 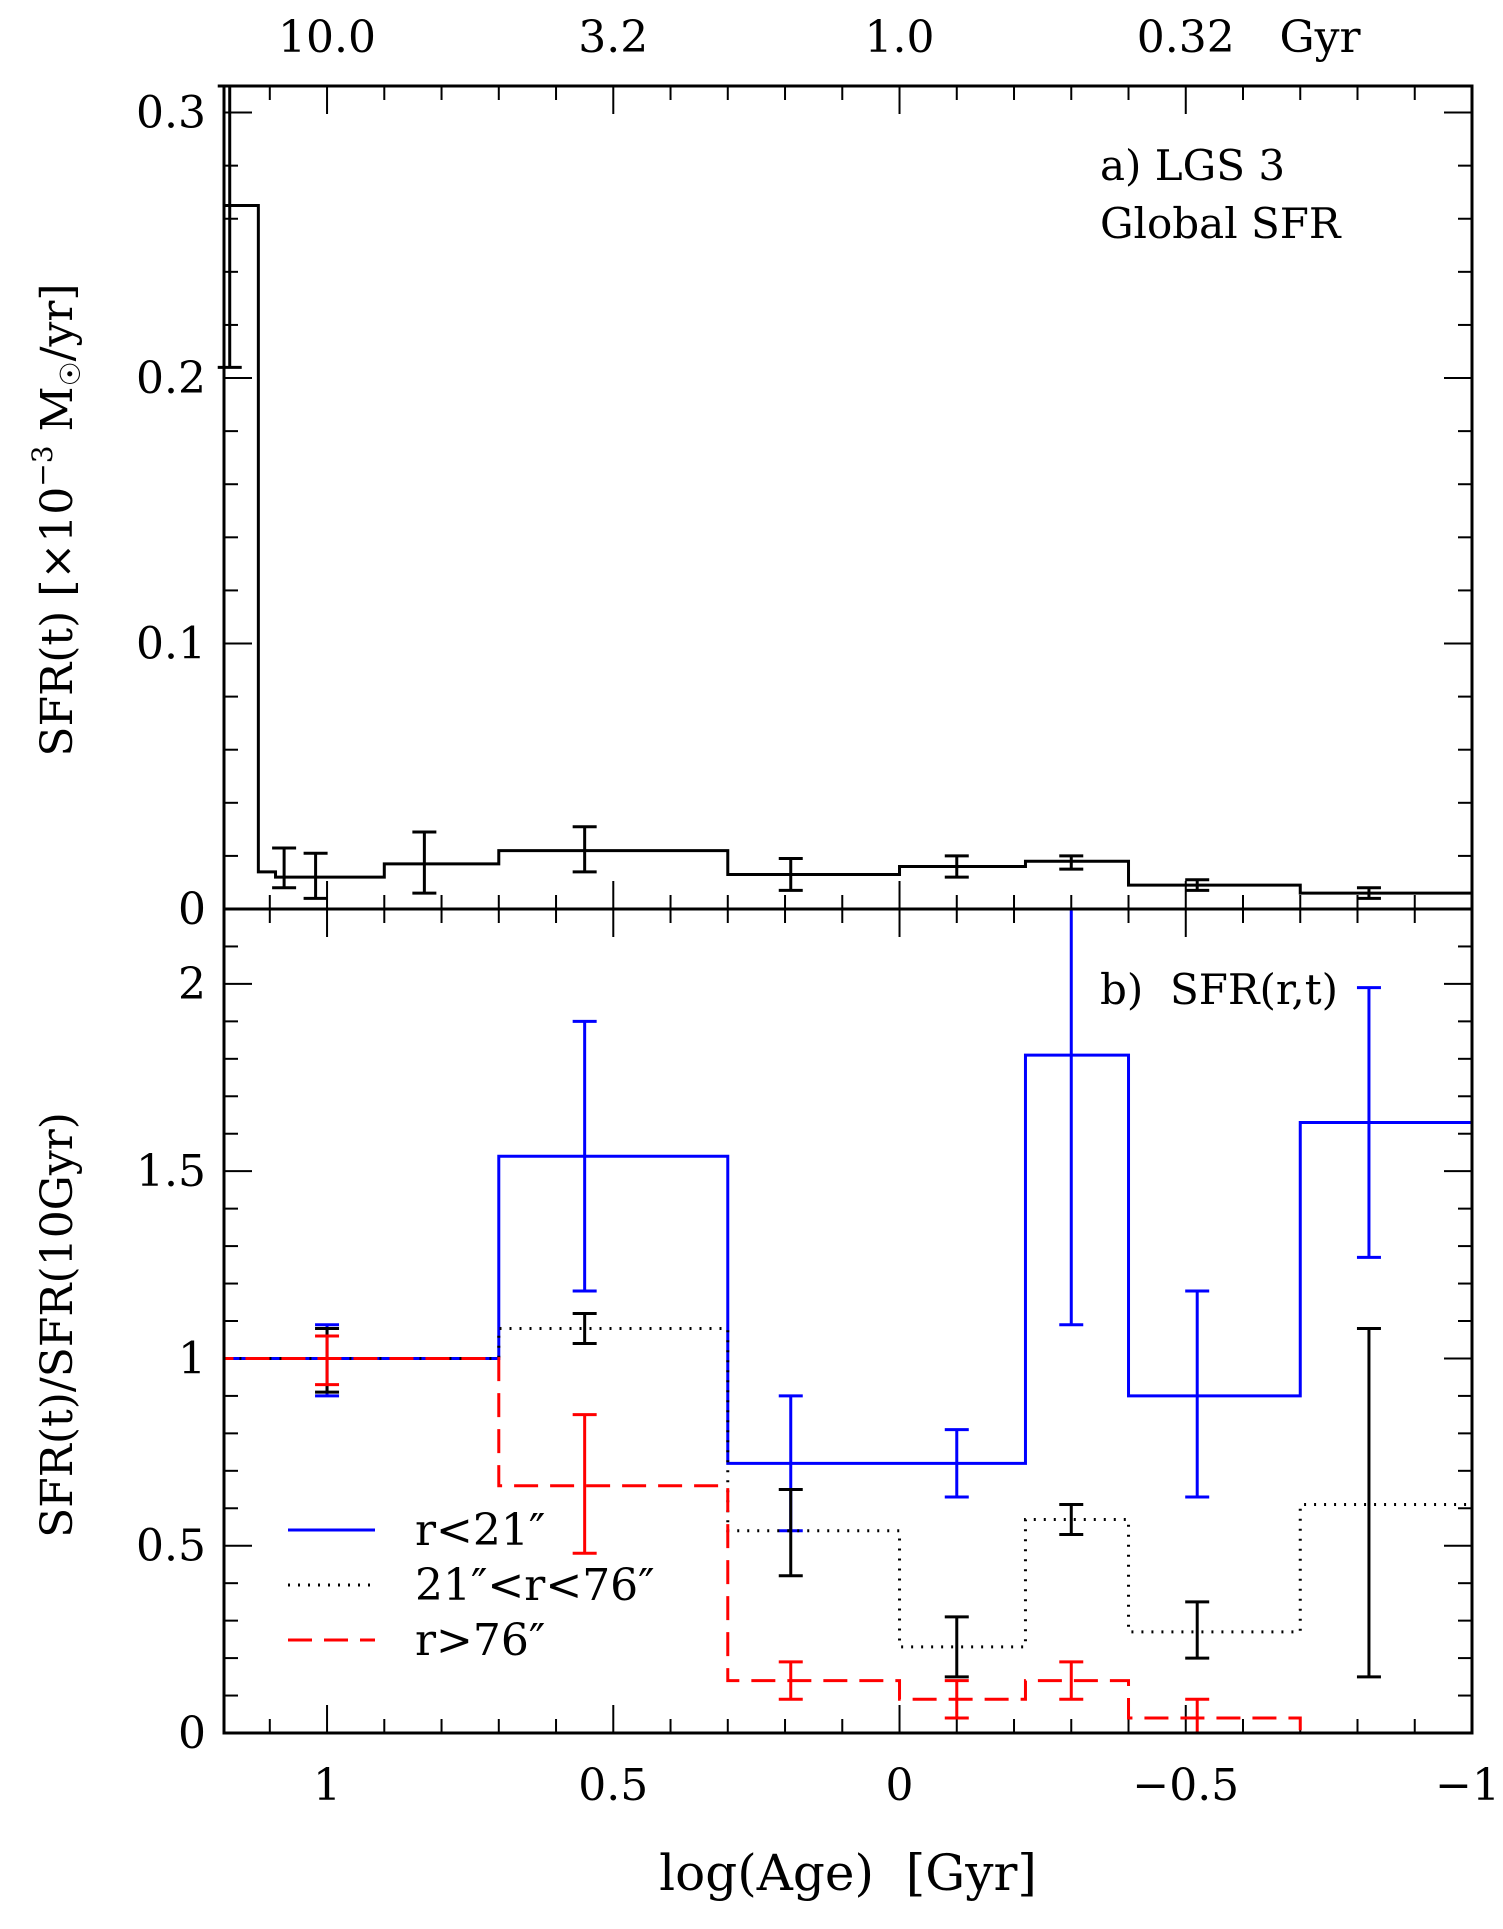 What do you see at coordinates (57, 622) in the screenshot?
I see `ylabel-main: SFR(t) [×10` at bounding box center [57, 622].